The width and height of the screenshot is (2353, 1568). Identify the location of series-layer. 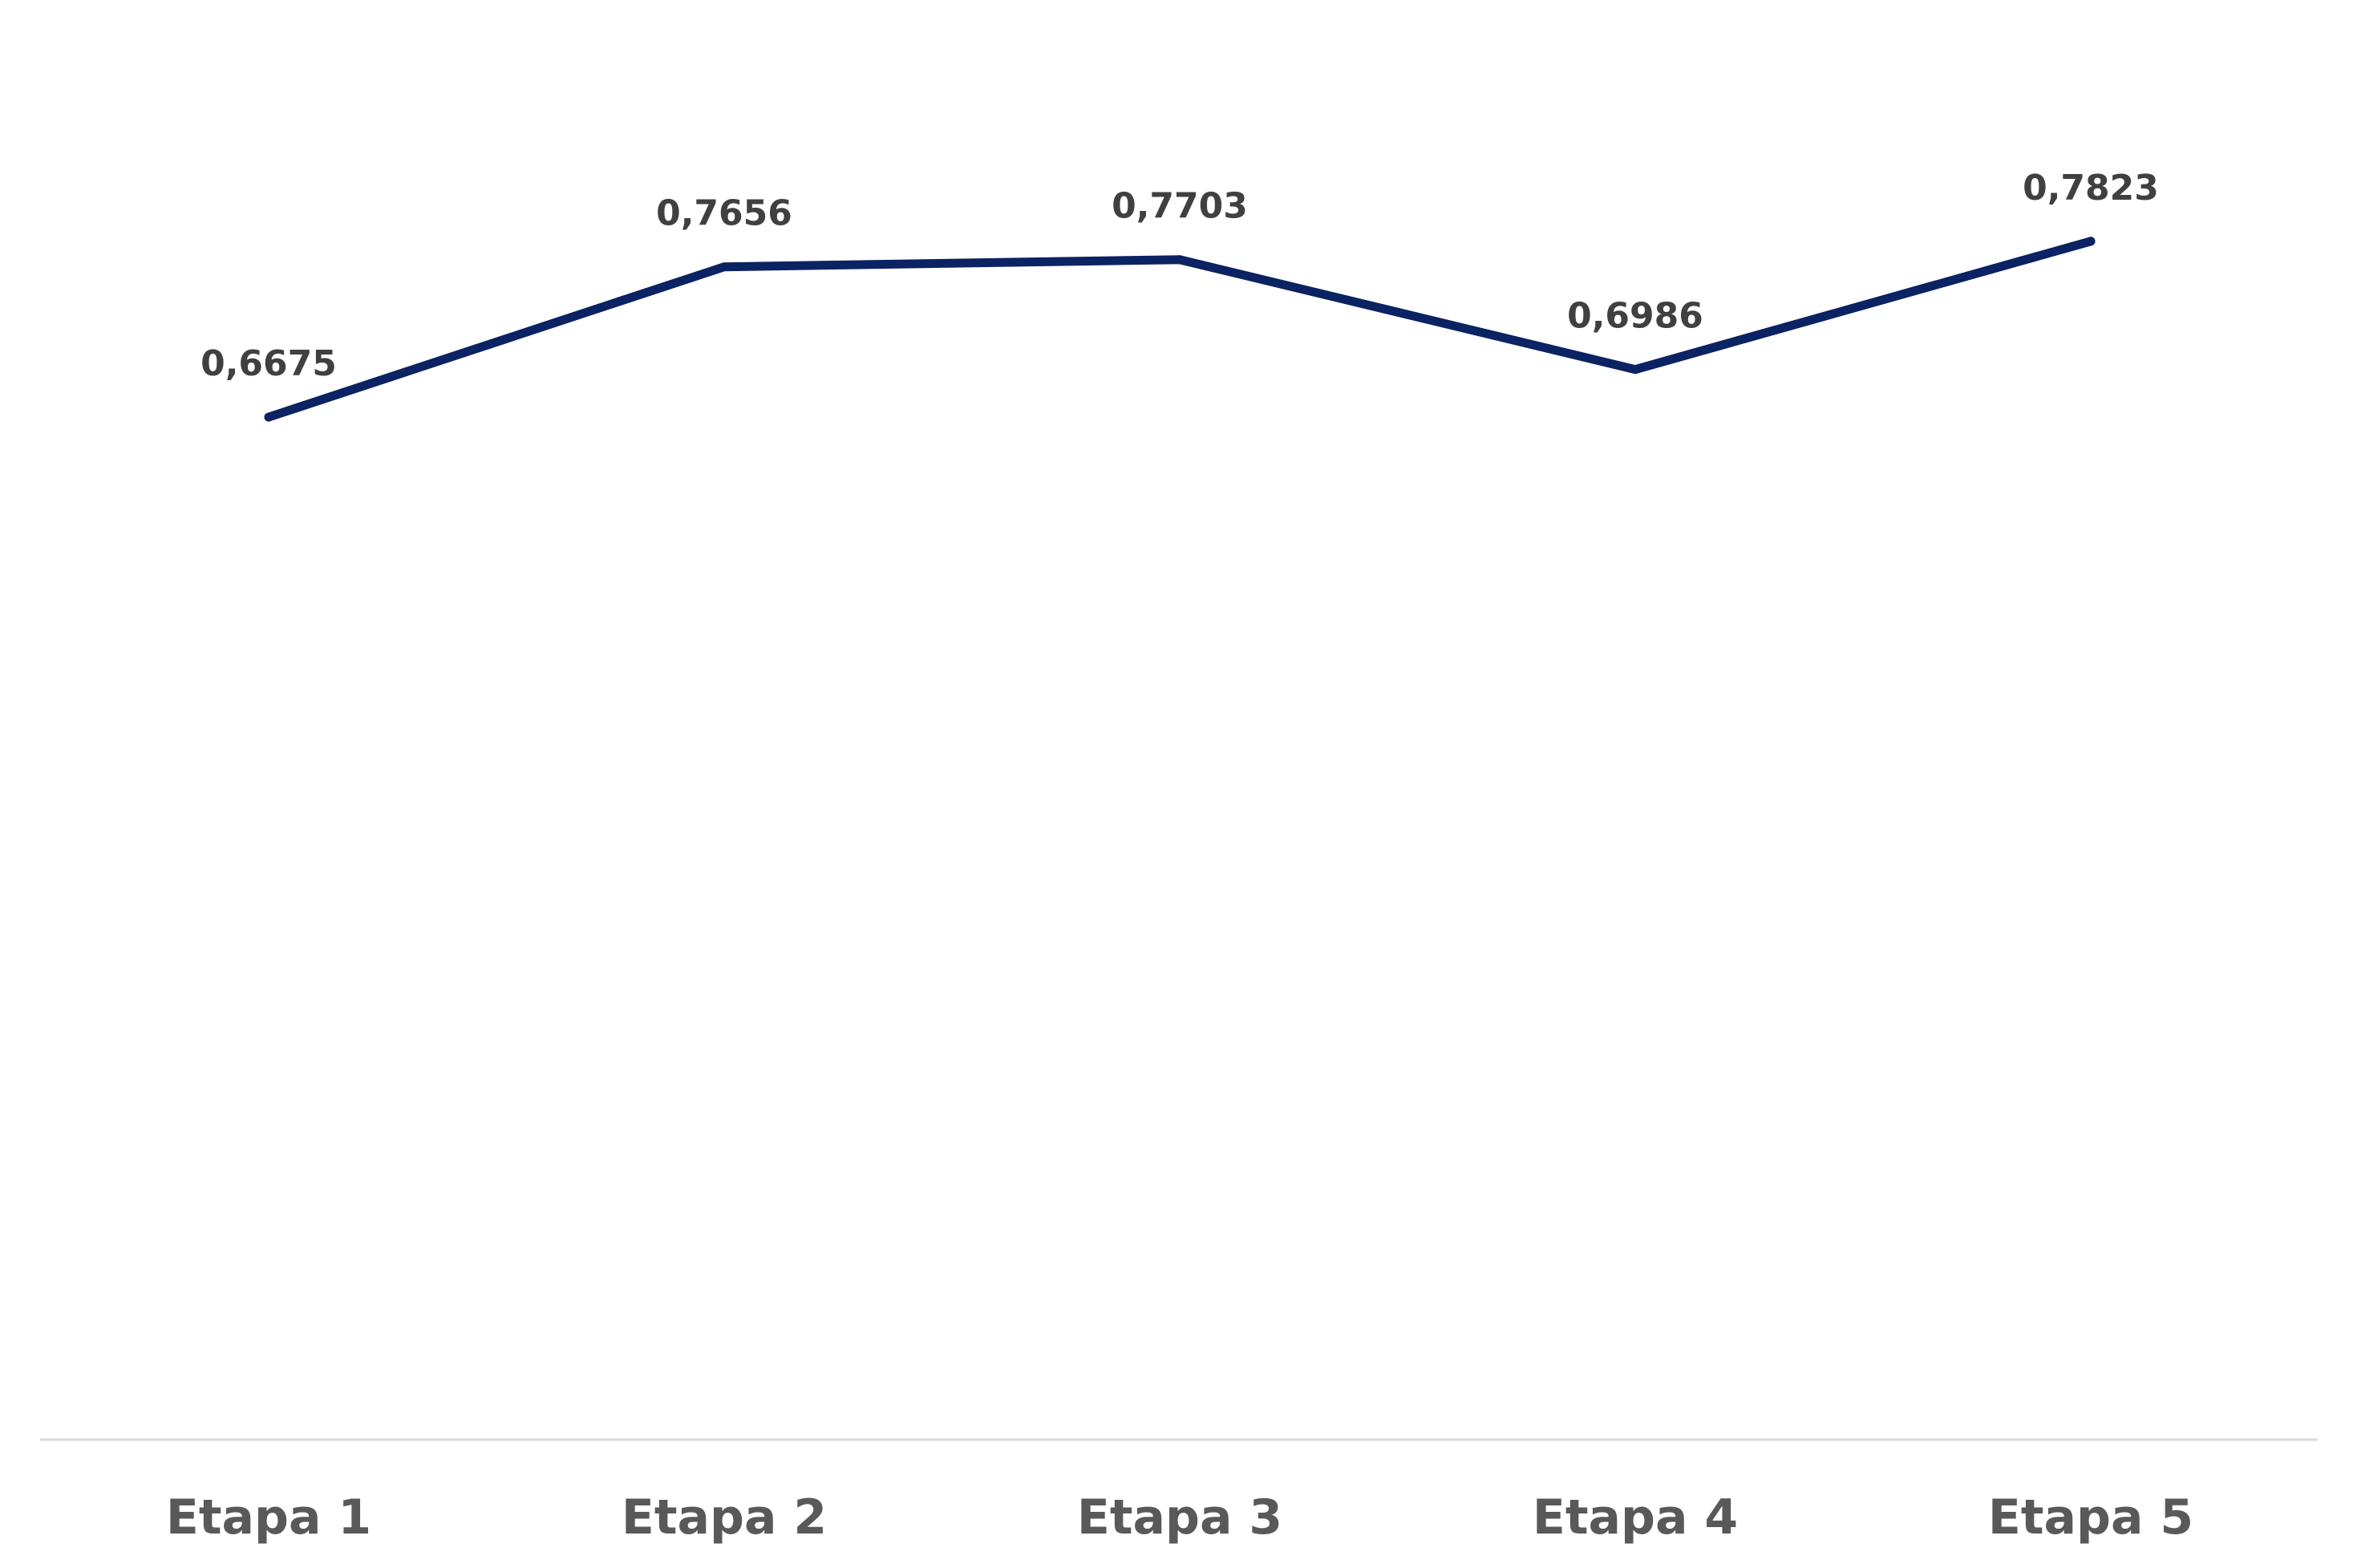
(1180, 329).